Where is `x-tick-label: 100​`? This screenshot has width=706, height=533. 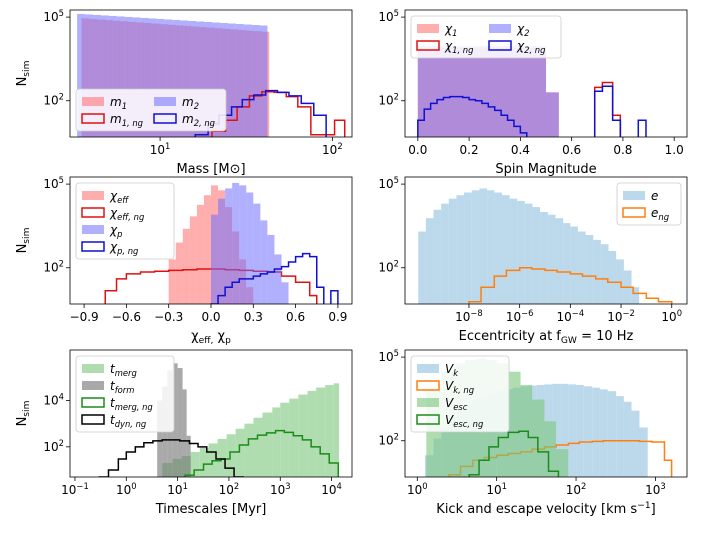 x-tick-label: 100​ is located at coordinates (671, 316).